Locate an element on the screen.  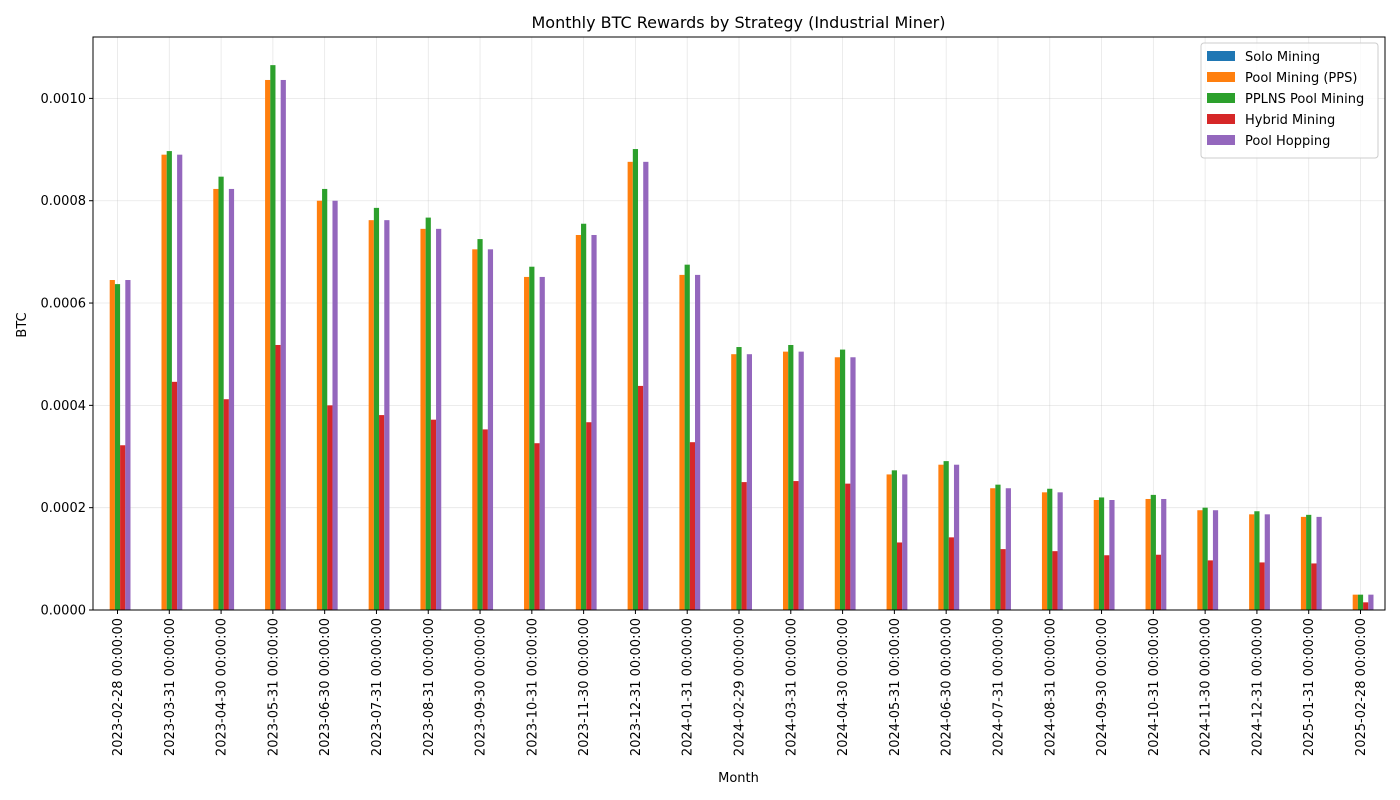
x-tick-label: 2024-07-31 00:00:00 is located at coordinates (998, 687).